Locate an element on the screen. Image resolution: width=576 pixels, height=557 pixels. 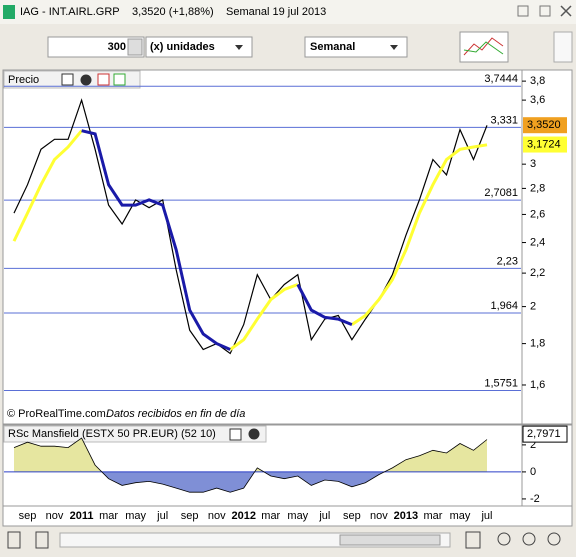
title-bar is located at coordinates (288, 12).